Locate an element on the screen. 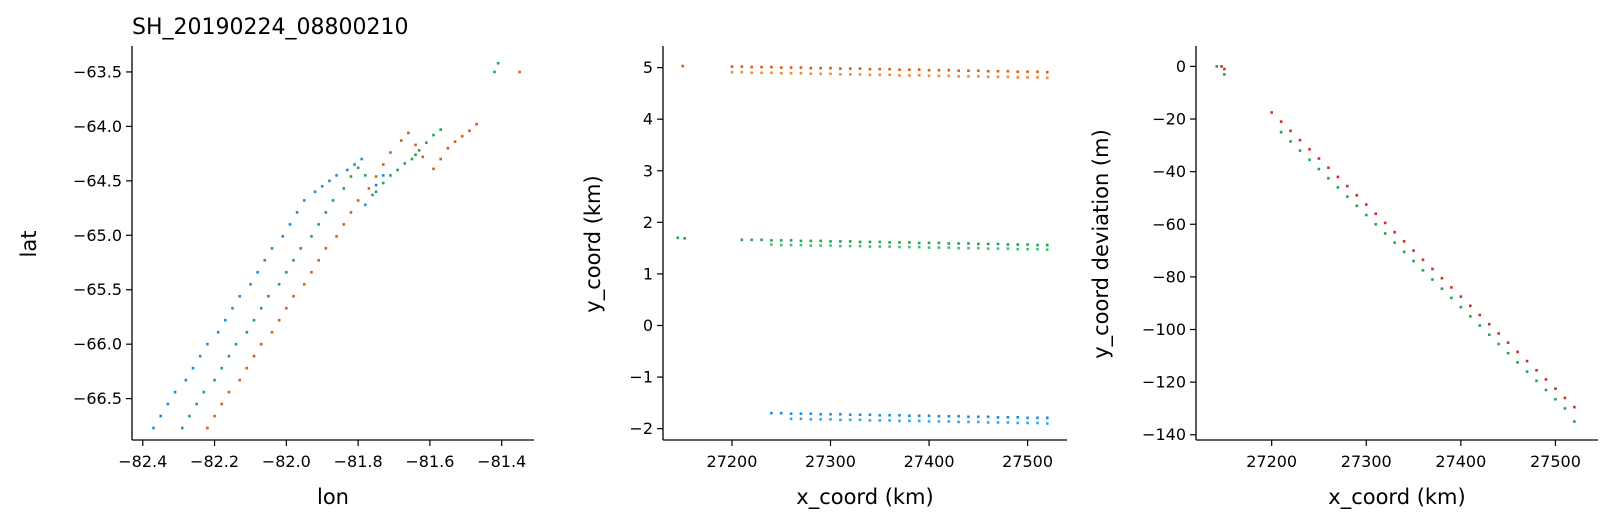 Image resolution: width=1612 pixels, height=532 pixels. x-axis-label: x_coord (km) is located at coordinates (1396, 497).